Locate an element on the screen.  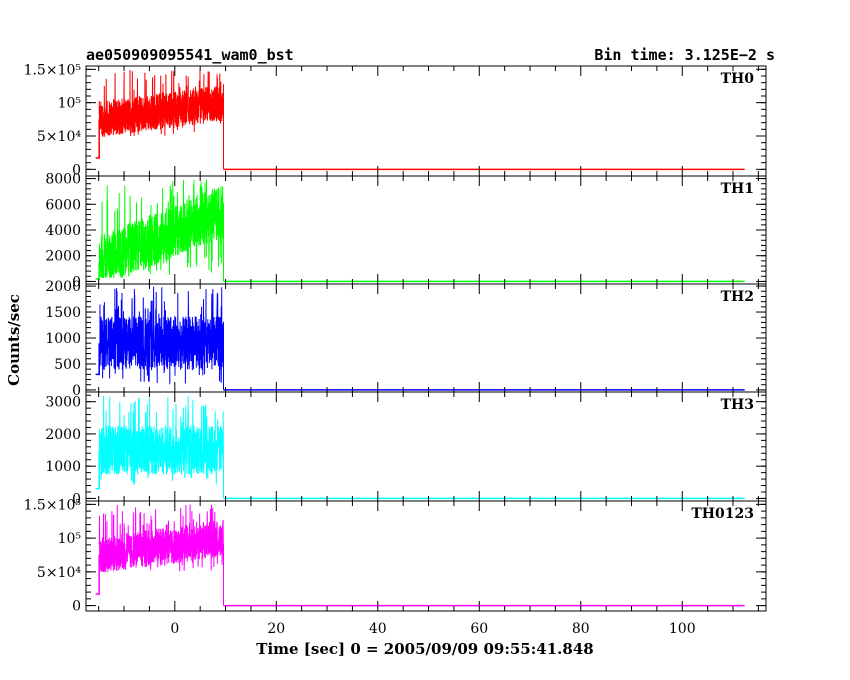
y-tick-label: 8000 is located at coordinates (63, 180).